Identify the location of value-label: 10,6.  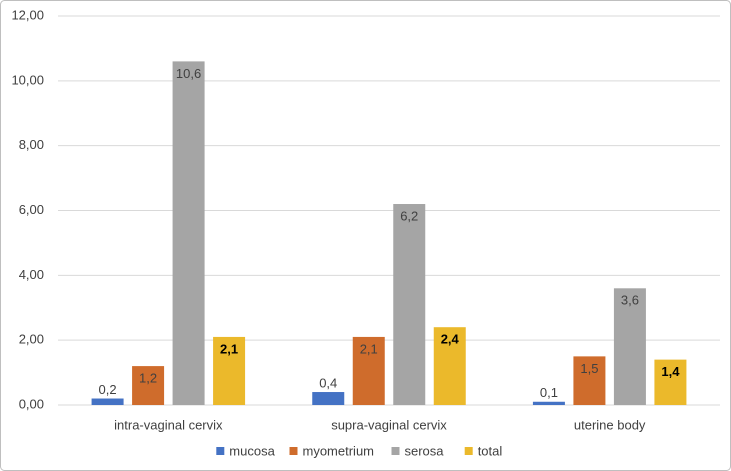
(188, 73).